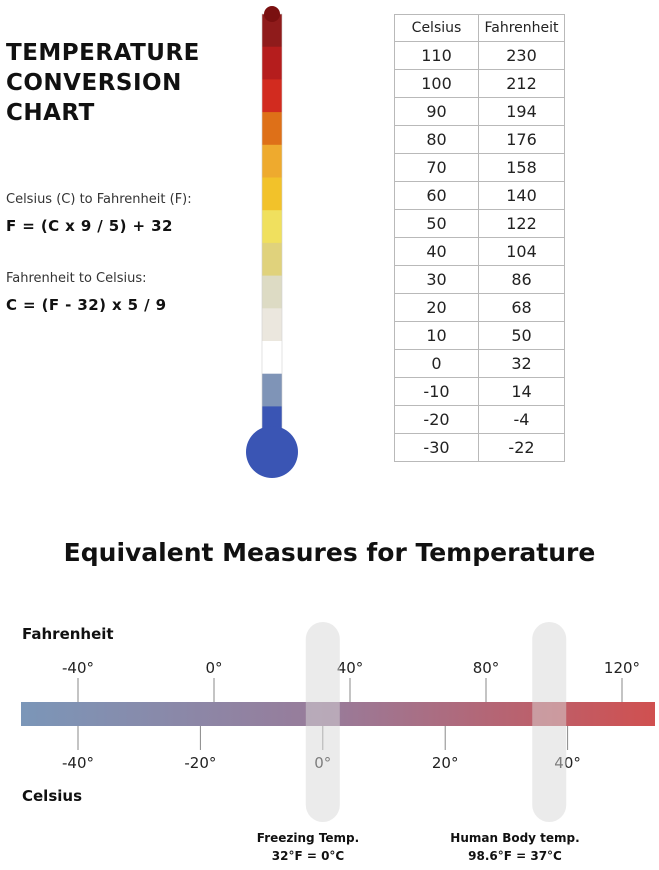 The image size is (659, 870). I want to click on thermometer-tube, so click(272, 226).